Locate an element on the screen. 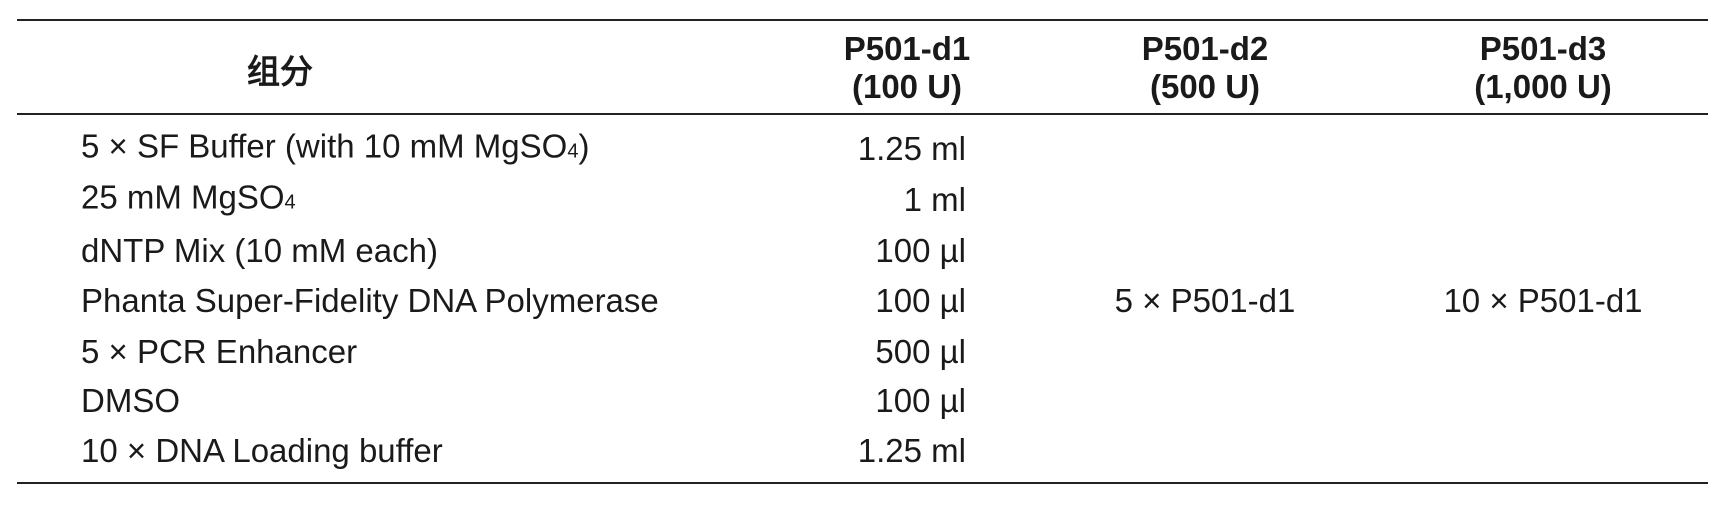 The image size is (1725, 508). component-name: DMSO is located at coordinates (130, 400).